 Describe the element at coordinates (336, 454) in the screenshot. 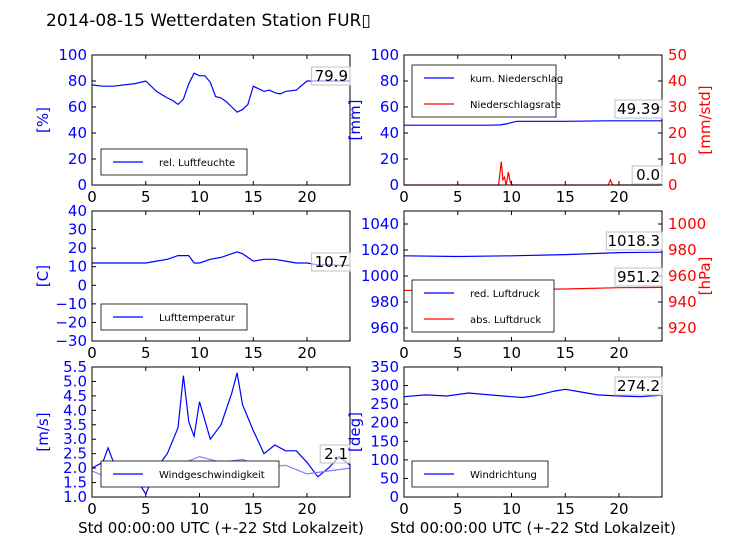

I see `last-value-label: 2.1` at that location.